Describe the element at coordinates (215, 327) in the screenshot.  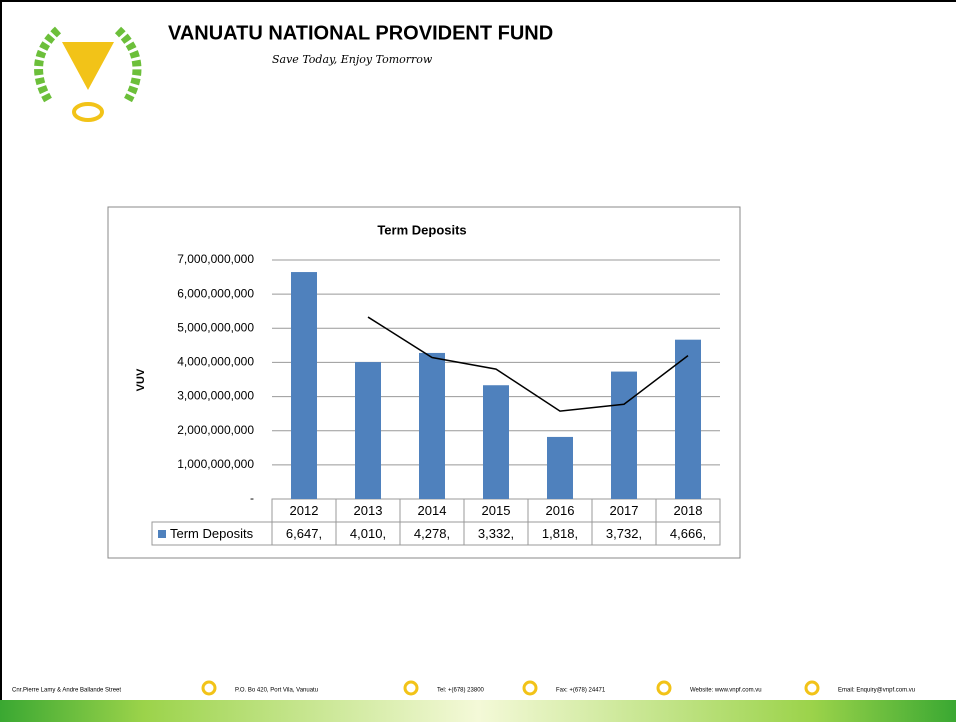
I see `y-tick-label: 5,000,000,000` at that location.